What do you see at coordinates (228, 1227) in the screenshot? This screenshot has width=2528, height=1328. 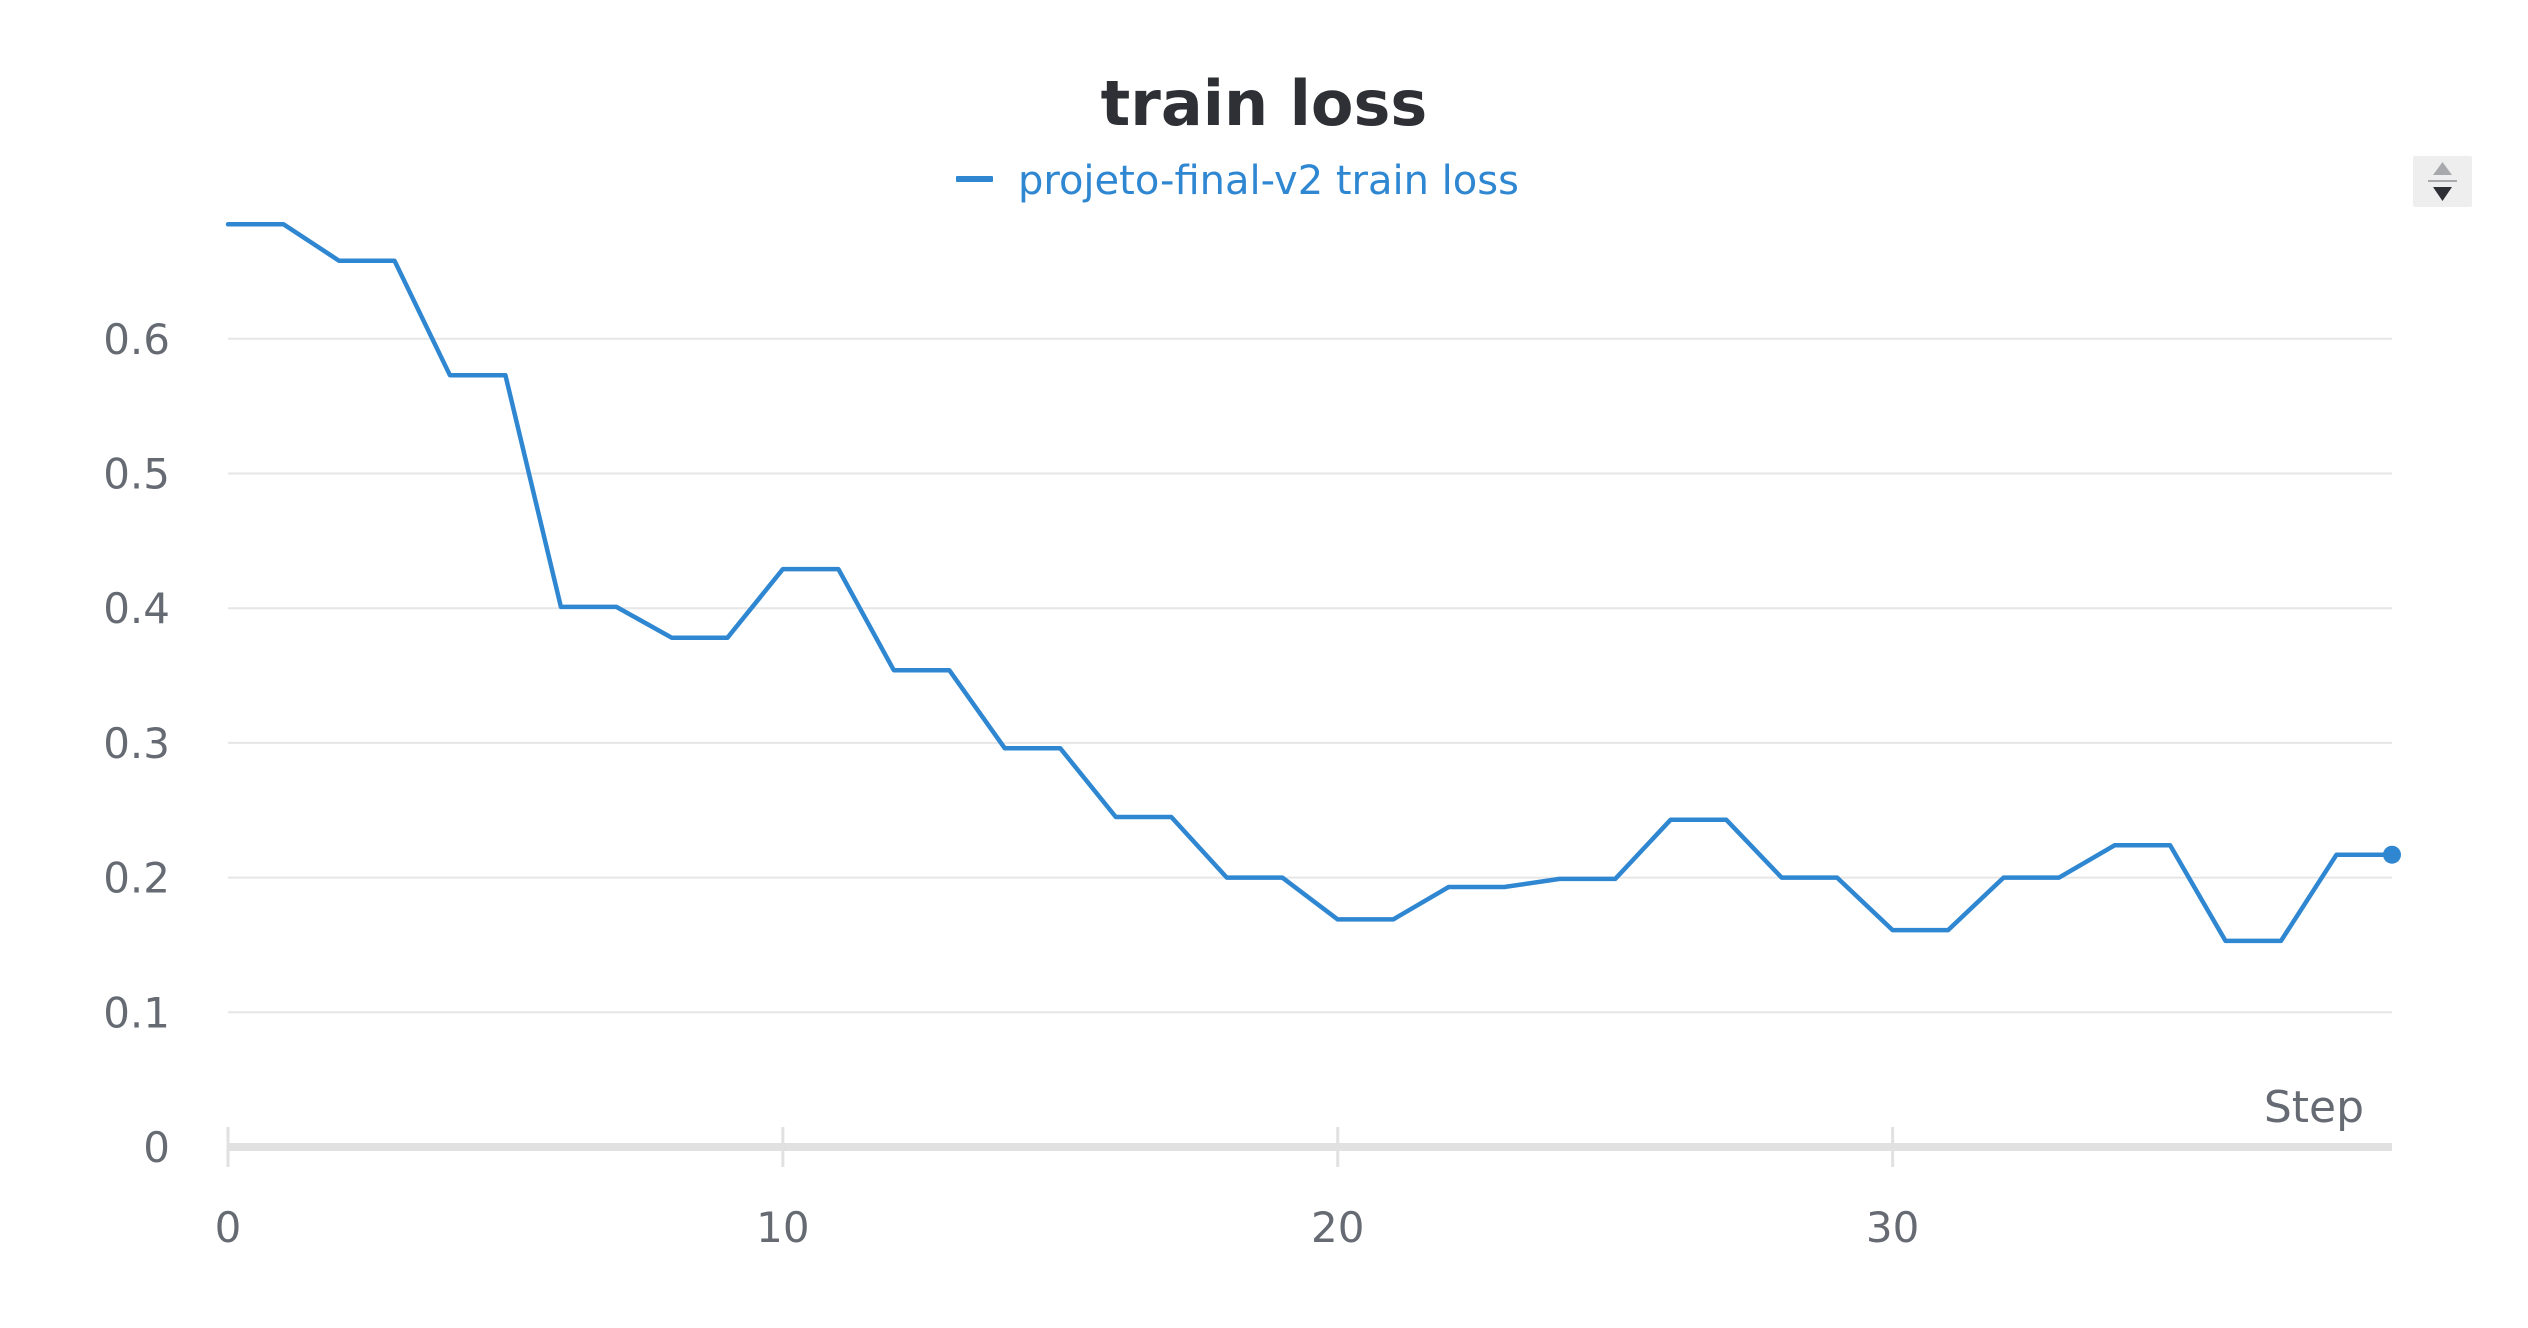 I see `x-tick-label: 0` at bounding box center [228, 1227].